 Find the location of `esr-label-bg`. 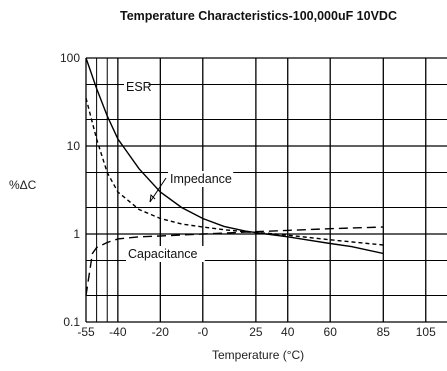

esr-label-bg is located at coordinates (136, 87).